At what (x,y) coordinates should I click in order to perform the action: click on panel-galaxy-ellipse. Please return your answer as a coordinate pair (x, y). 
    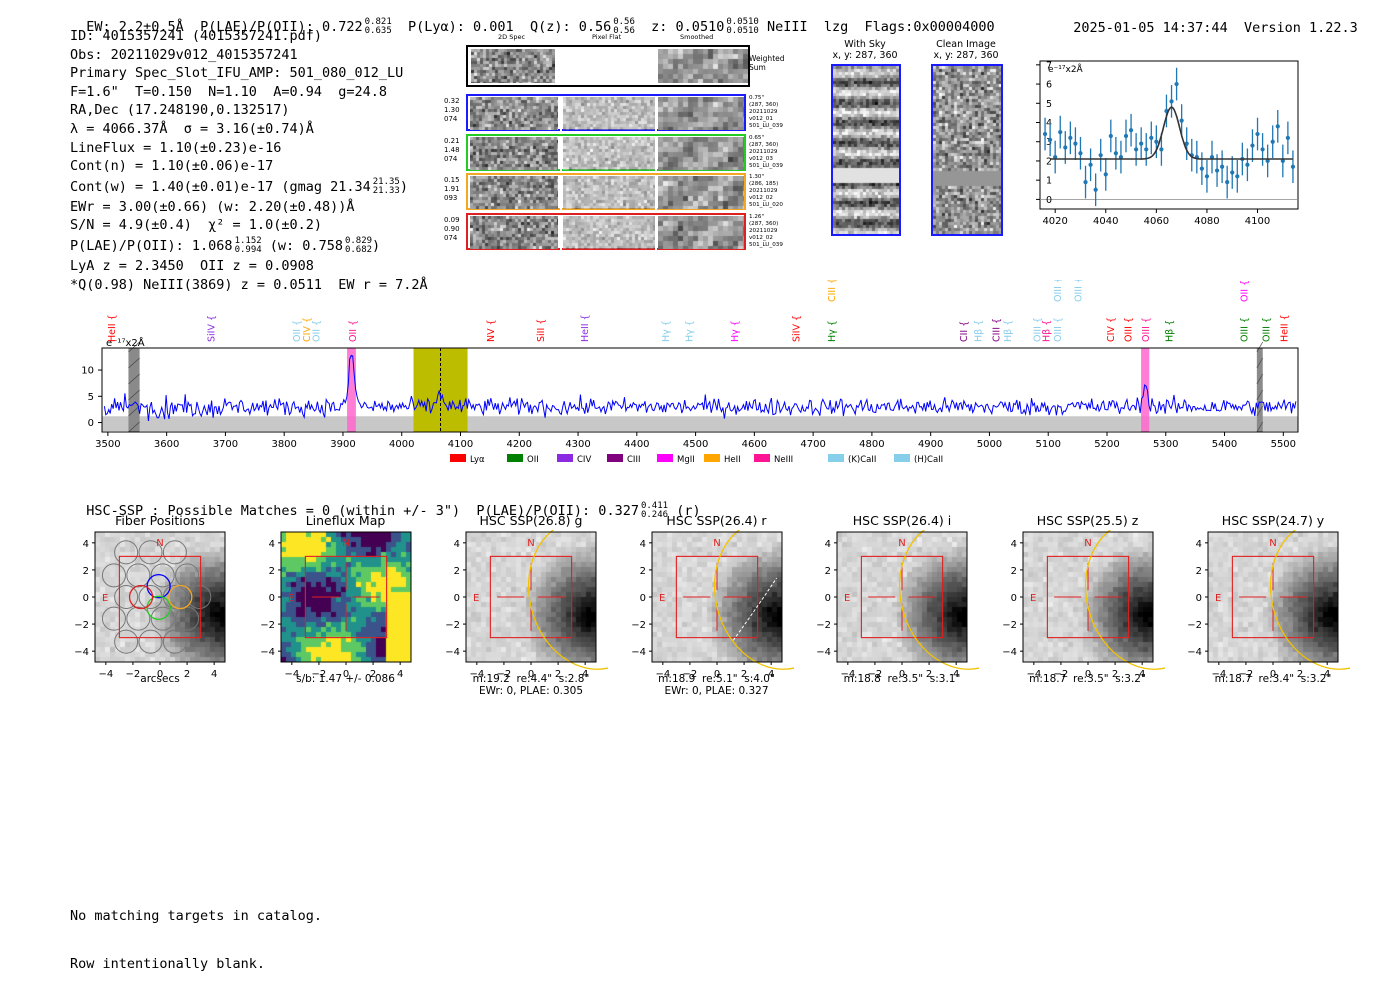
    Looking at the image, I should click on (1124, 600).